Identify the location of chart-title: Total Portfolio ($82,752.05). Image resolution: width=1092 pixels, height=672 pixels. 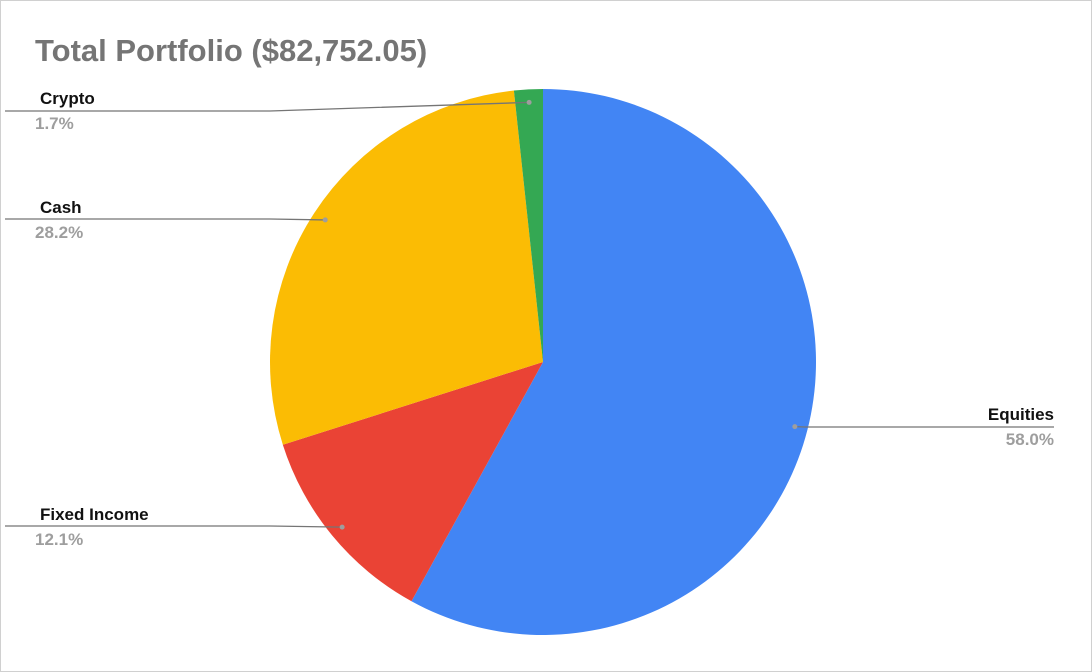
(231, 50).